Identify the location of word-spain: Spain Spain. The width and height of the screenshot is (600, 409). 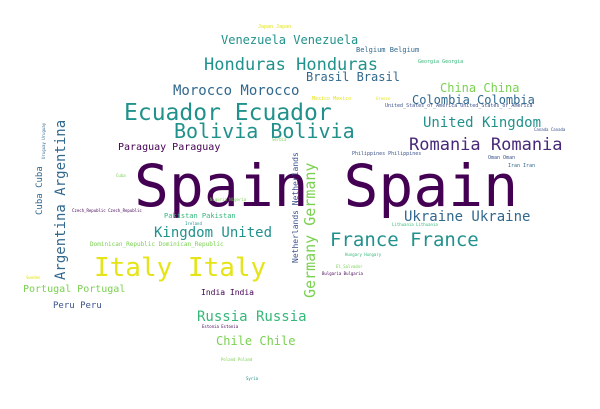
(326, 186).